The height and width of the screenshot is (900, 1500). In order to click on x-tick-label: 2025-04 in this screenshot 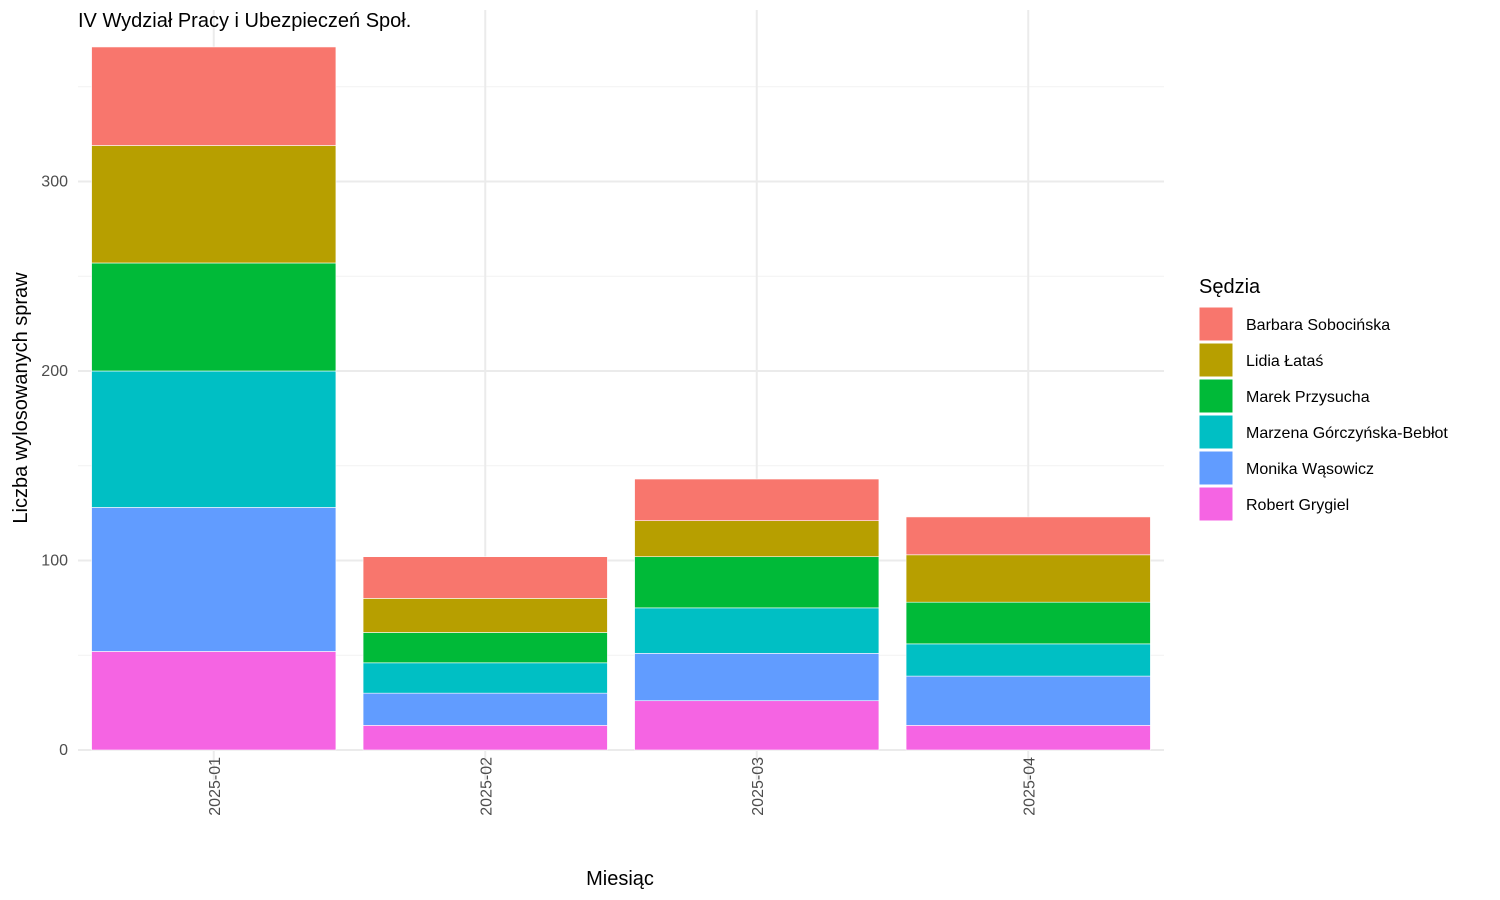, I will do `click(1029, 786)`.